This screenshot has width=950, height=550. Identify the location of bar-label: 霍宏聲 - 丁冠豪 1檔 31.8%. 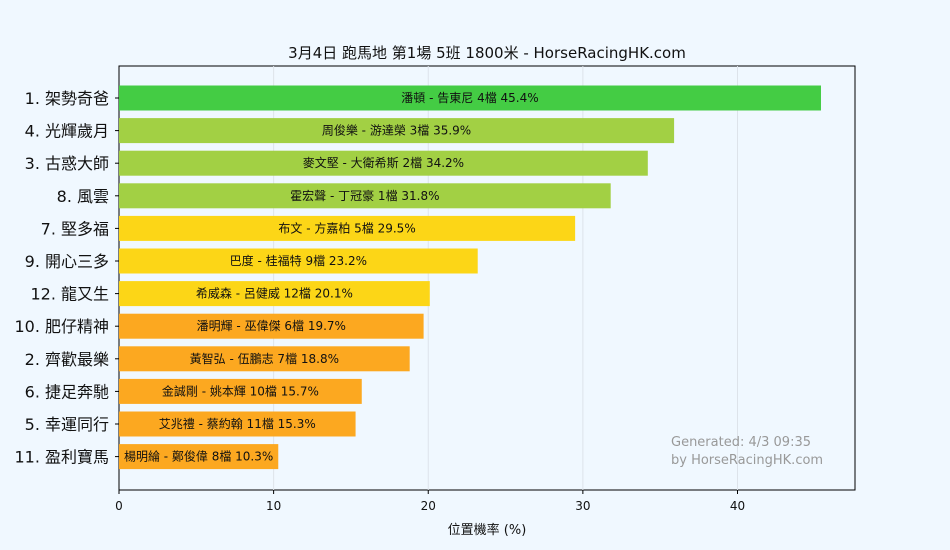
(364, 195).